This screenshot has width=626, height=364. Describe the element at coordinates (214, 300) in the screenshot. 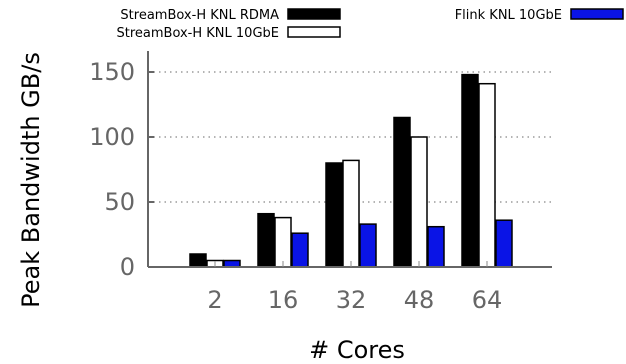

I see `x-tick-label: 2` at that location.